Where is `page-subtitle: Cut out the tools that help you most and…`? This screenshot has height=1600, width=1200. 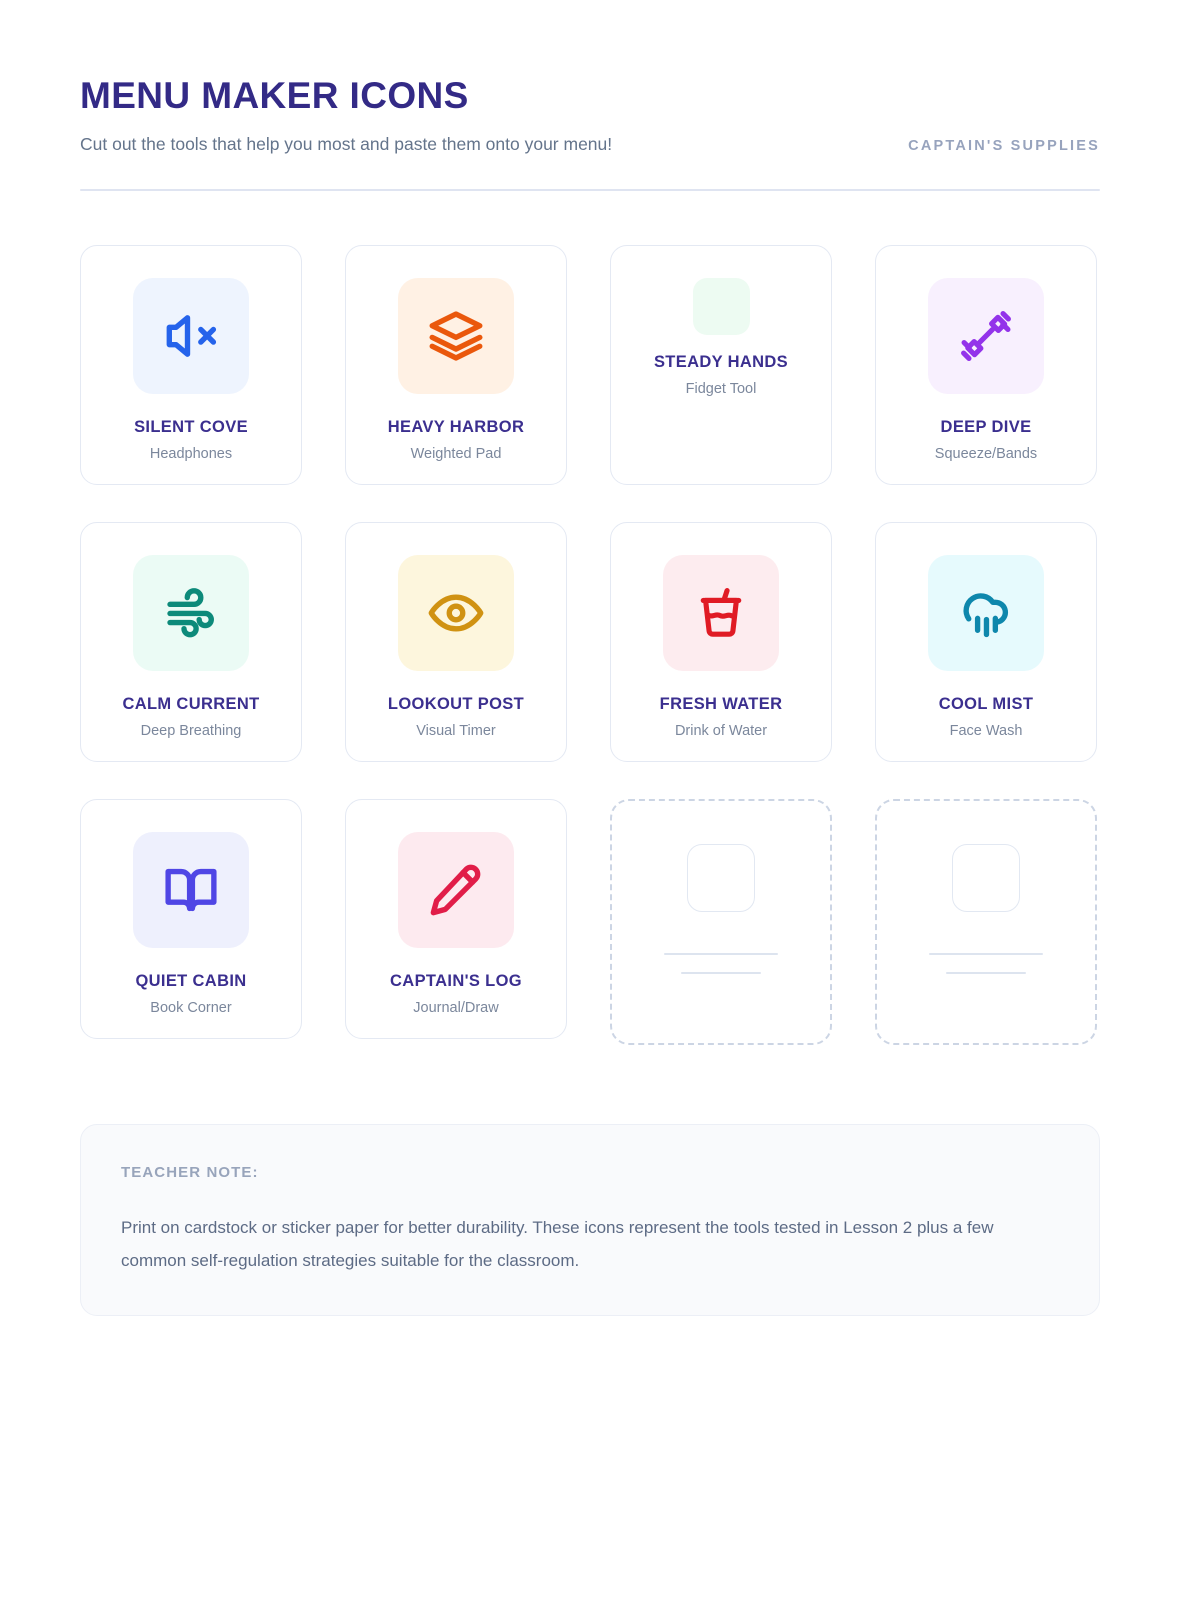
page-subtitle: Cut out the tools that help you most and… is located at coordinates (346, 144).